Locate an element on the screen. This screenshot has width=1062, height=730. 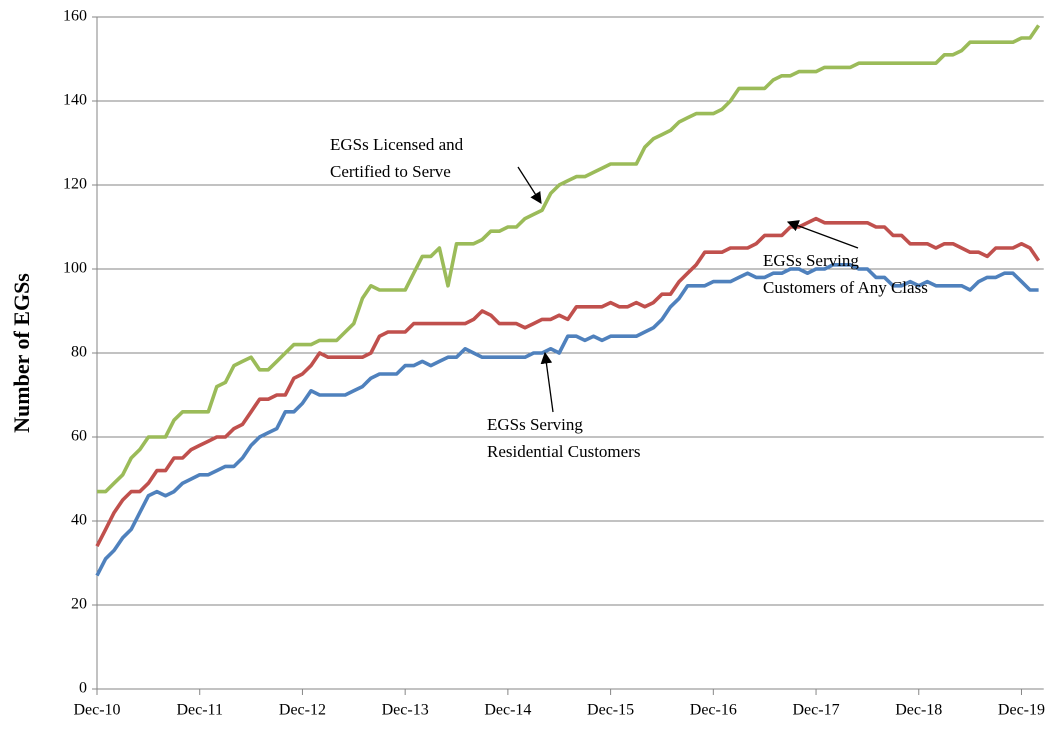
x-tick-label: Dec-17 is located at coordinates (815, 710).